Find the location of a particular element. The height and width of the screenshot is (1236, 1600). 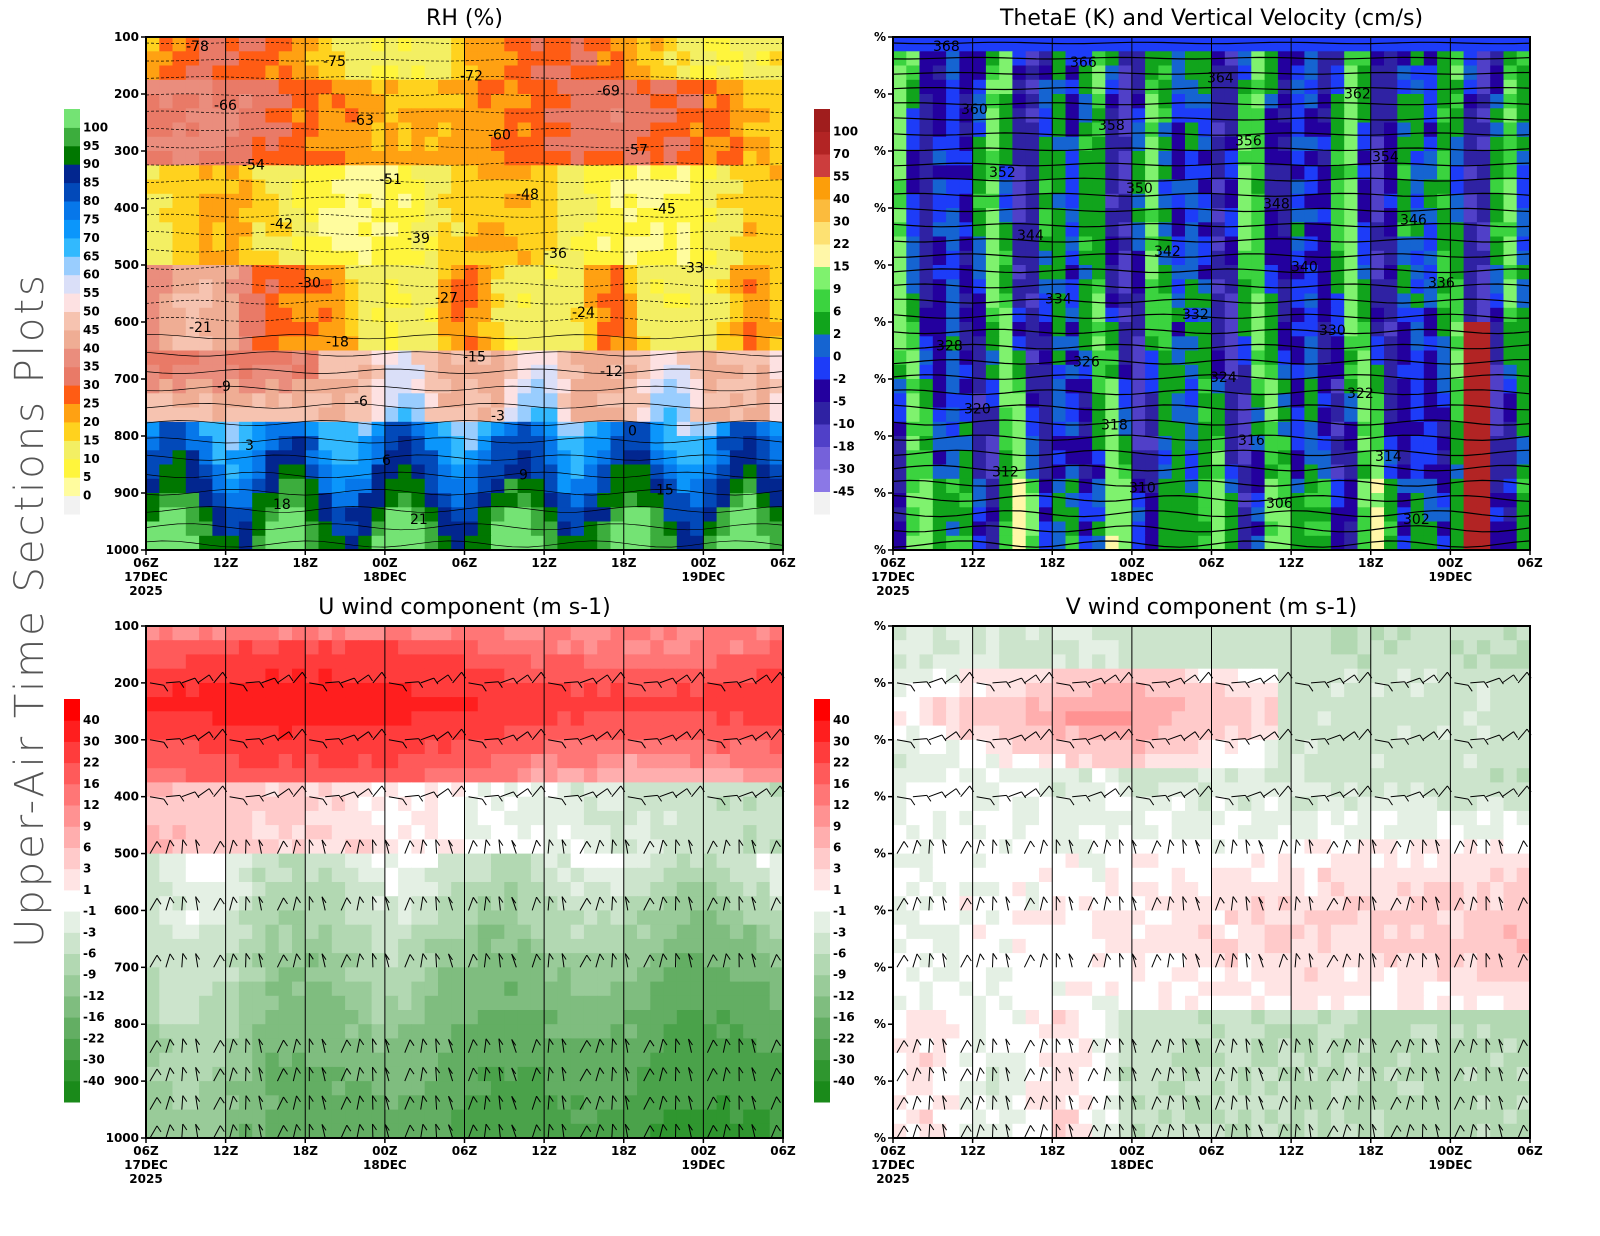

contour-label: 348 is located at coordinates (1276, 205).